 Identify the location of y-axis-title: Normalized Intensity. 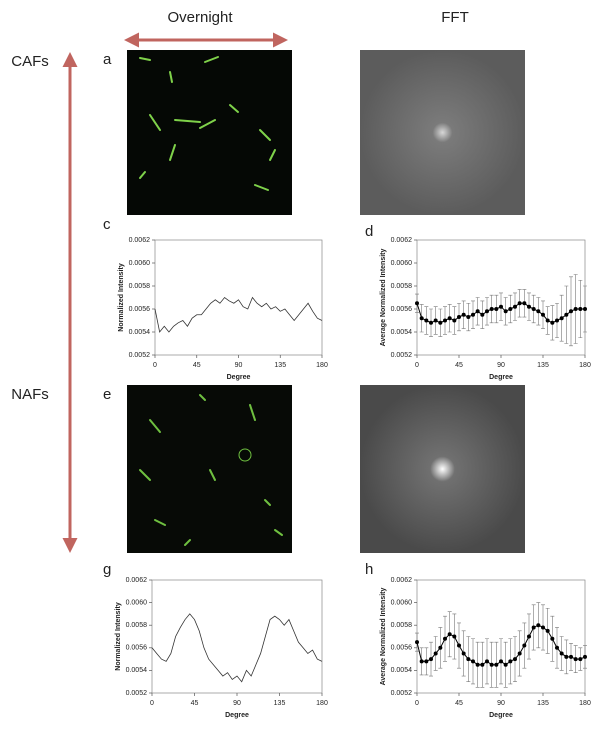
(121, 297).